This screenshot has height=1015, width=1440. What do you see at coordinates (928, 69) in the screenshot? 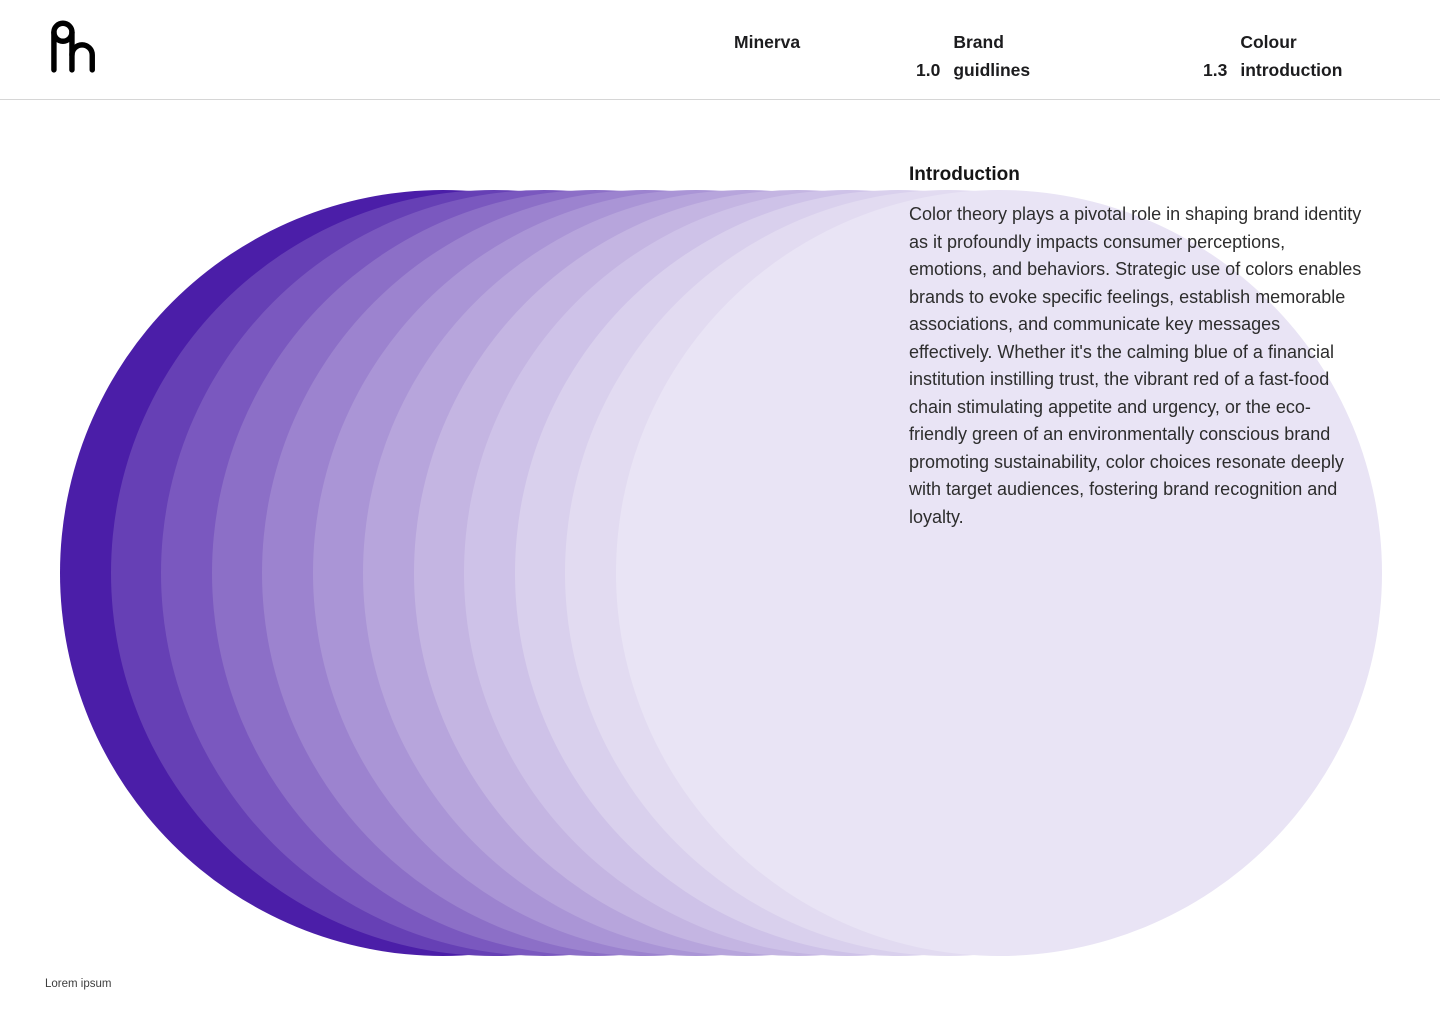
I see `section-number: 1.0` at bounding box center [928, 69].